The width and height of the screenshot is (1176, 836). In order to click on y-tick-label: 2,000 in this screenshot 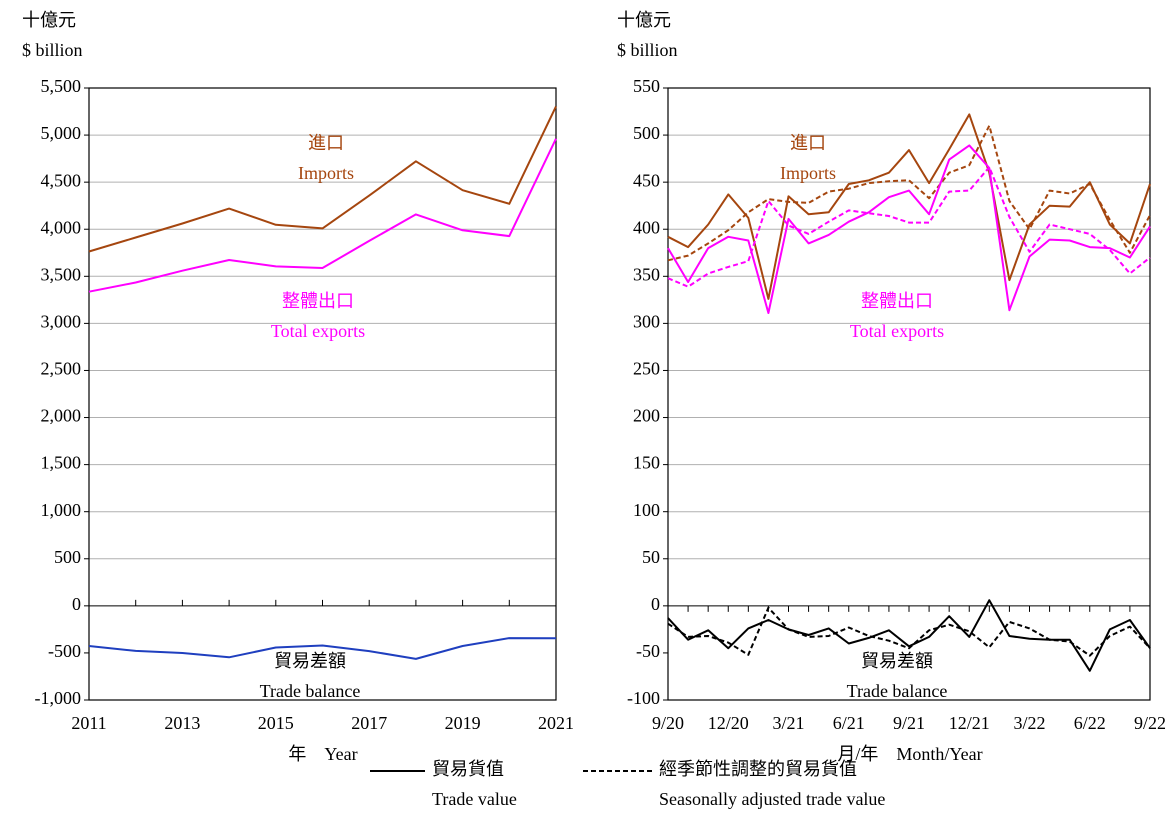, I will do `click(61, 416)`.